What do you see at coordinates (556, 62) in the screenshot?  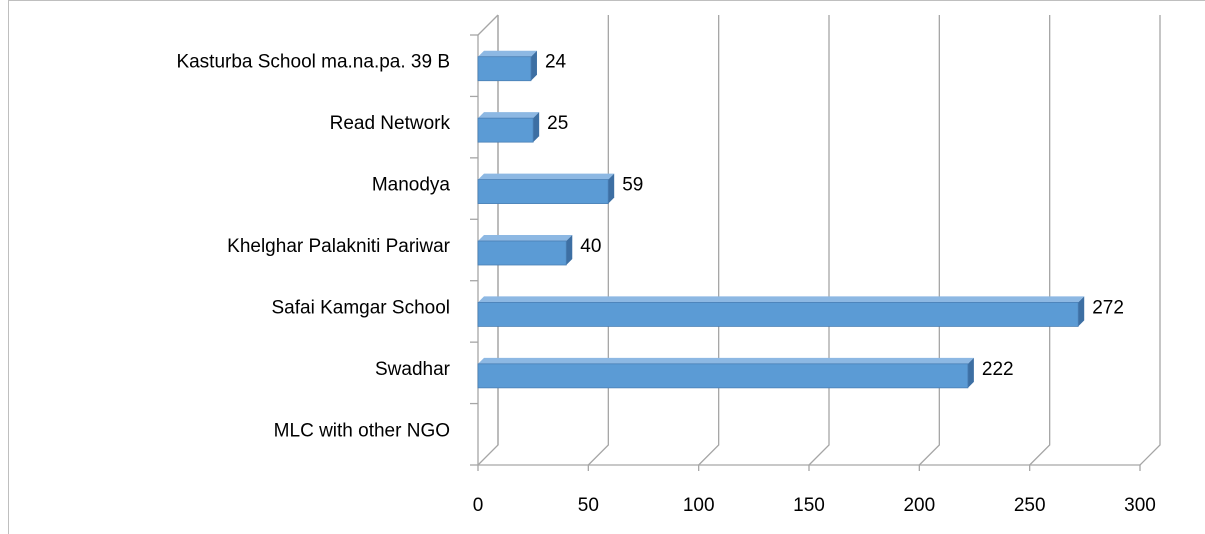 I see `data-label: 24` at bounding box center [556, 62].